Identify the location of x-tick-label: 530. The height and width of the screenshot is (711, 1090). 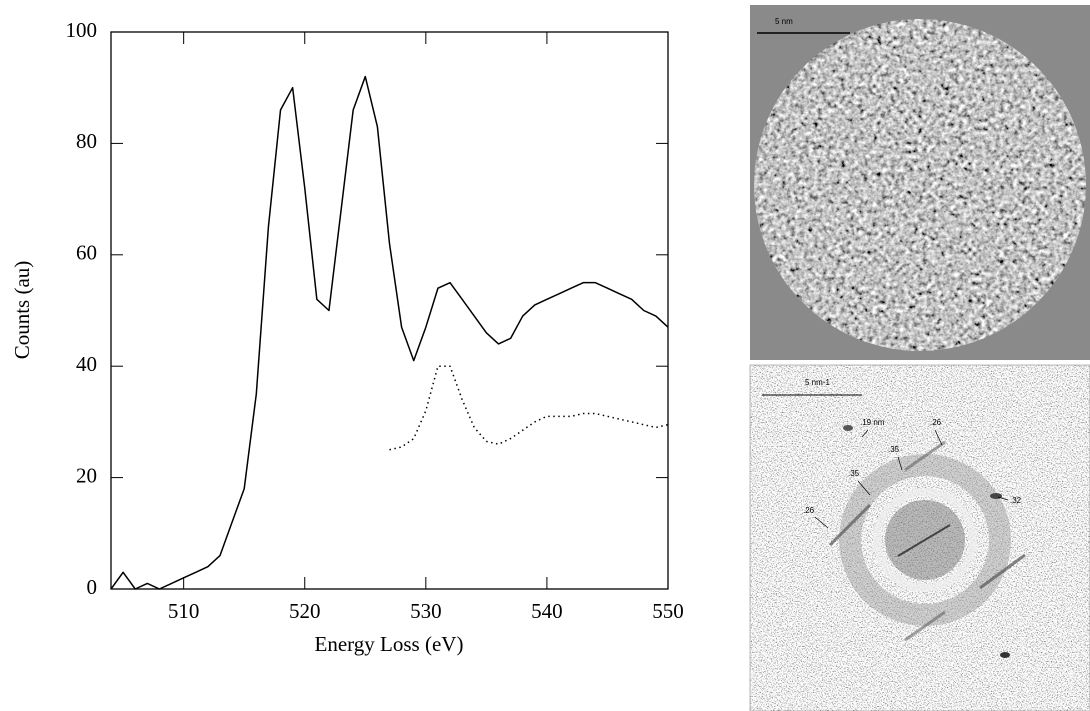
(426, 611).